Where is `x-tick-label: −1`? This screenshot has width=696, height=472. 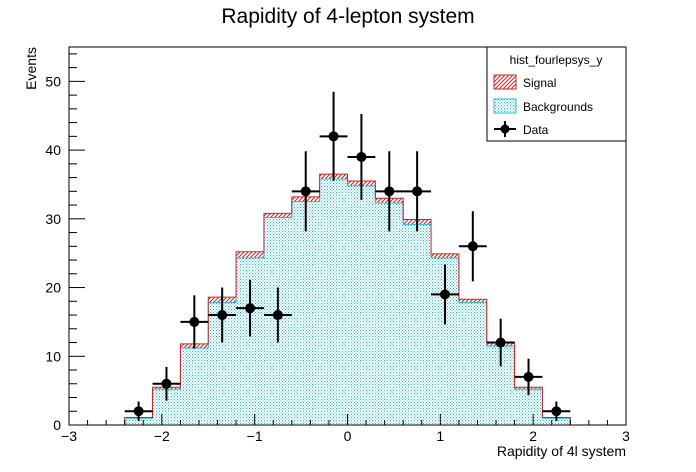 x-tick-label: −1 is located at coordinates (255, 436).